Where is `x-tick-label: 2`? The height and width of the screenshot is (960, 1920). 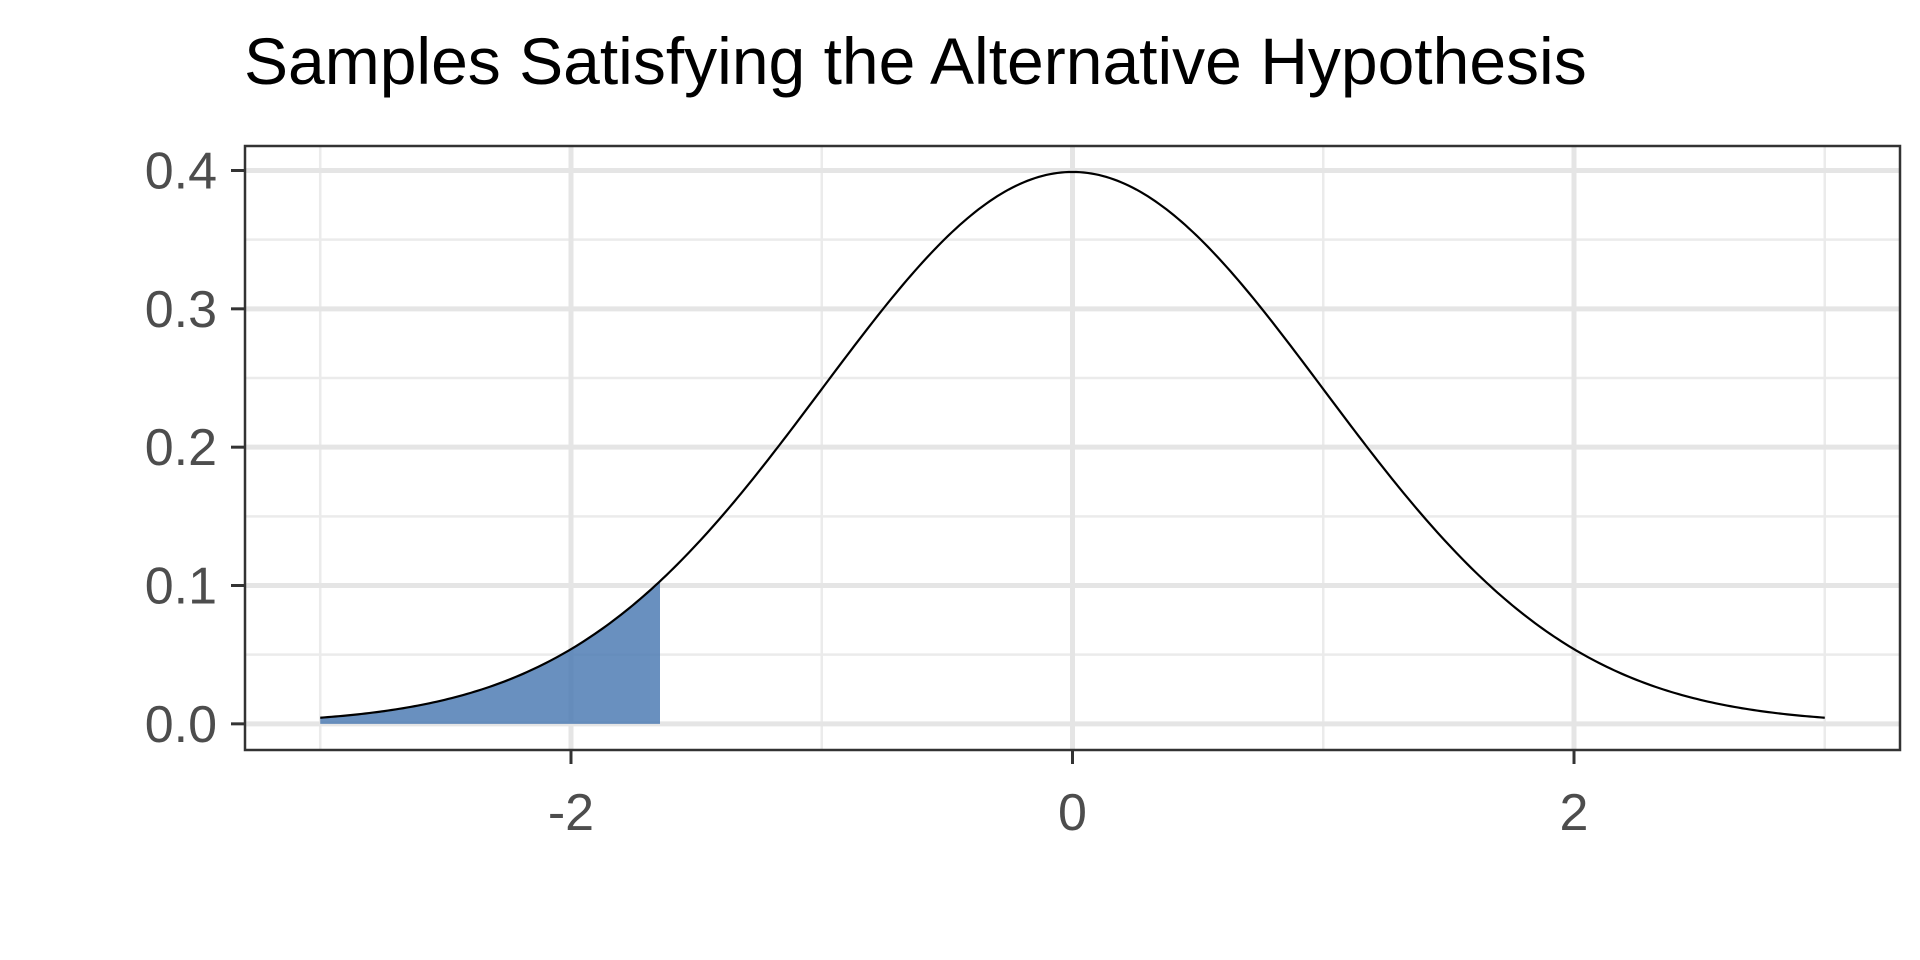 x-tick-label: 2 is located at coordinates (1574, 813).